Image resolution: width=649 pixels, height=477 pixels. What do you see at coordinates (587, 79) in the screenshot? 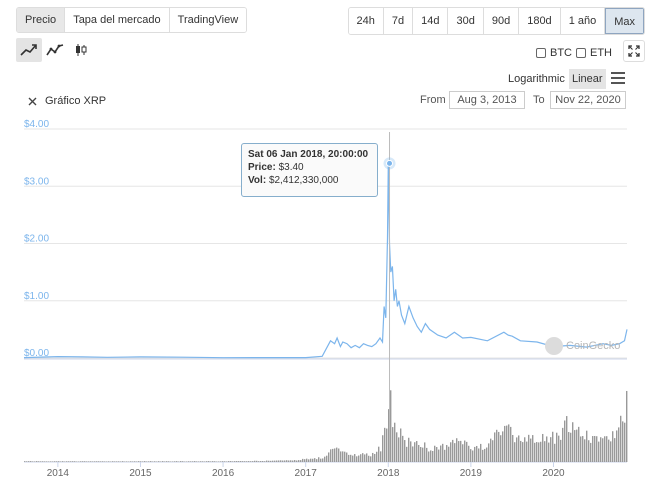
I see `scale-linear: Linear` at bounding box center [587, 79].